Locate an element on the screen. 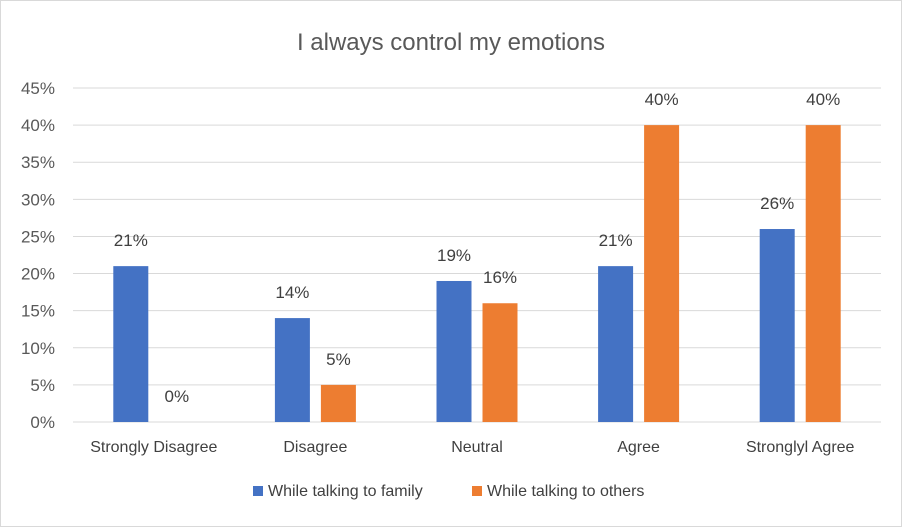  y-tick-label: 0% is located at coordinates (42, 422).